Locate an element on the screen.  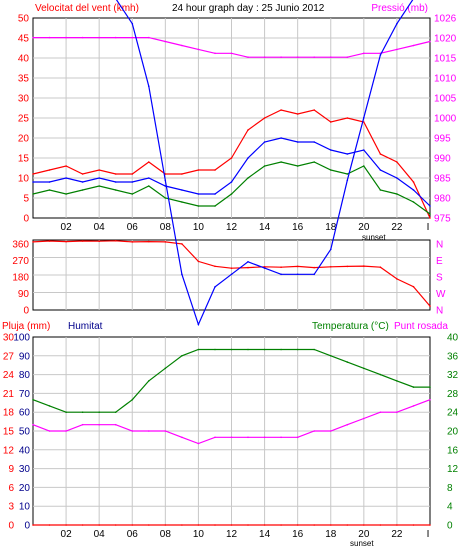
temperature-tick: 16 is located at coordinates (453, 450).